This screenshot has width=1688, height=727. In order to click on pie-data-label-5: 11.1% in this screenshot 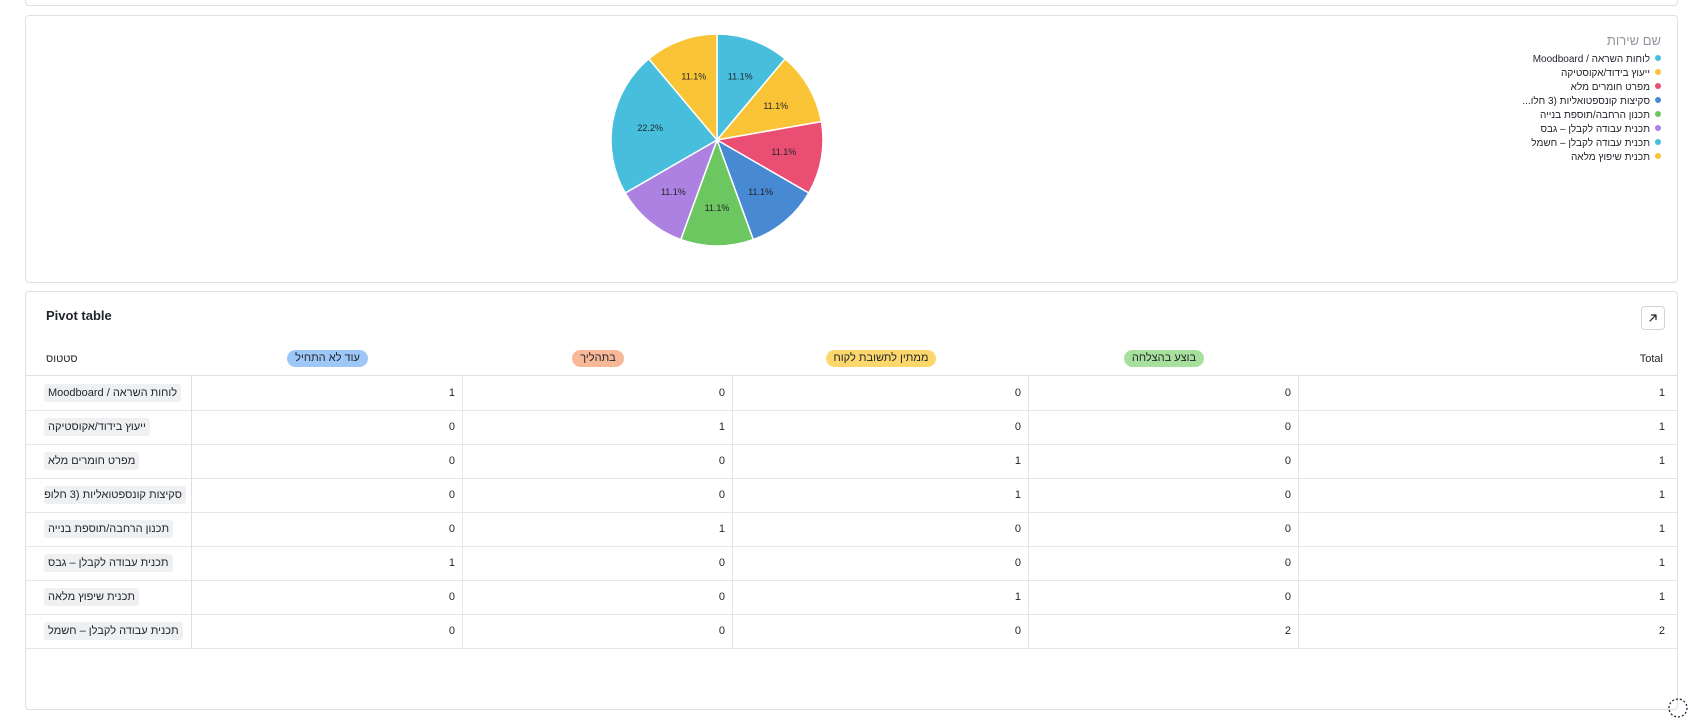, I will do `click(673, 192)`.